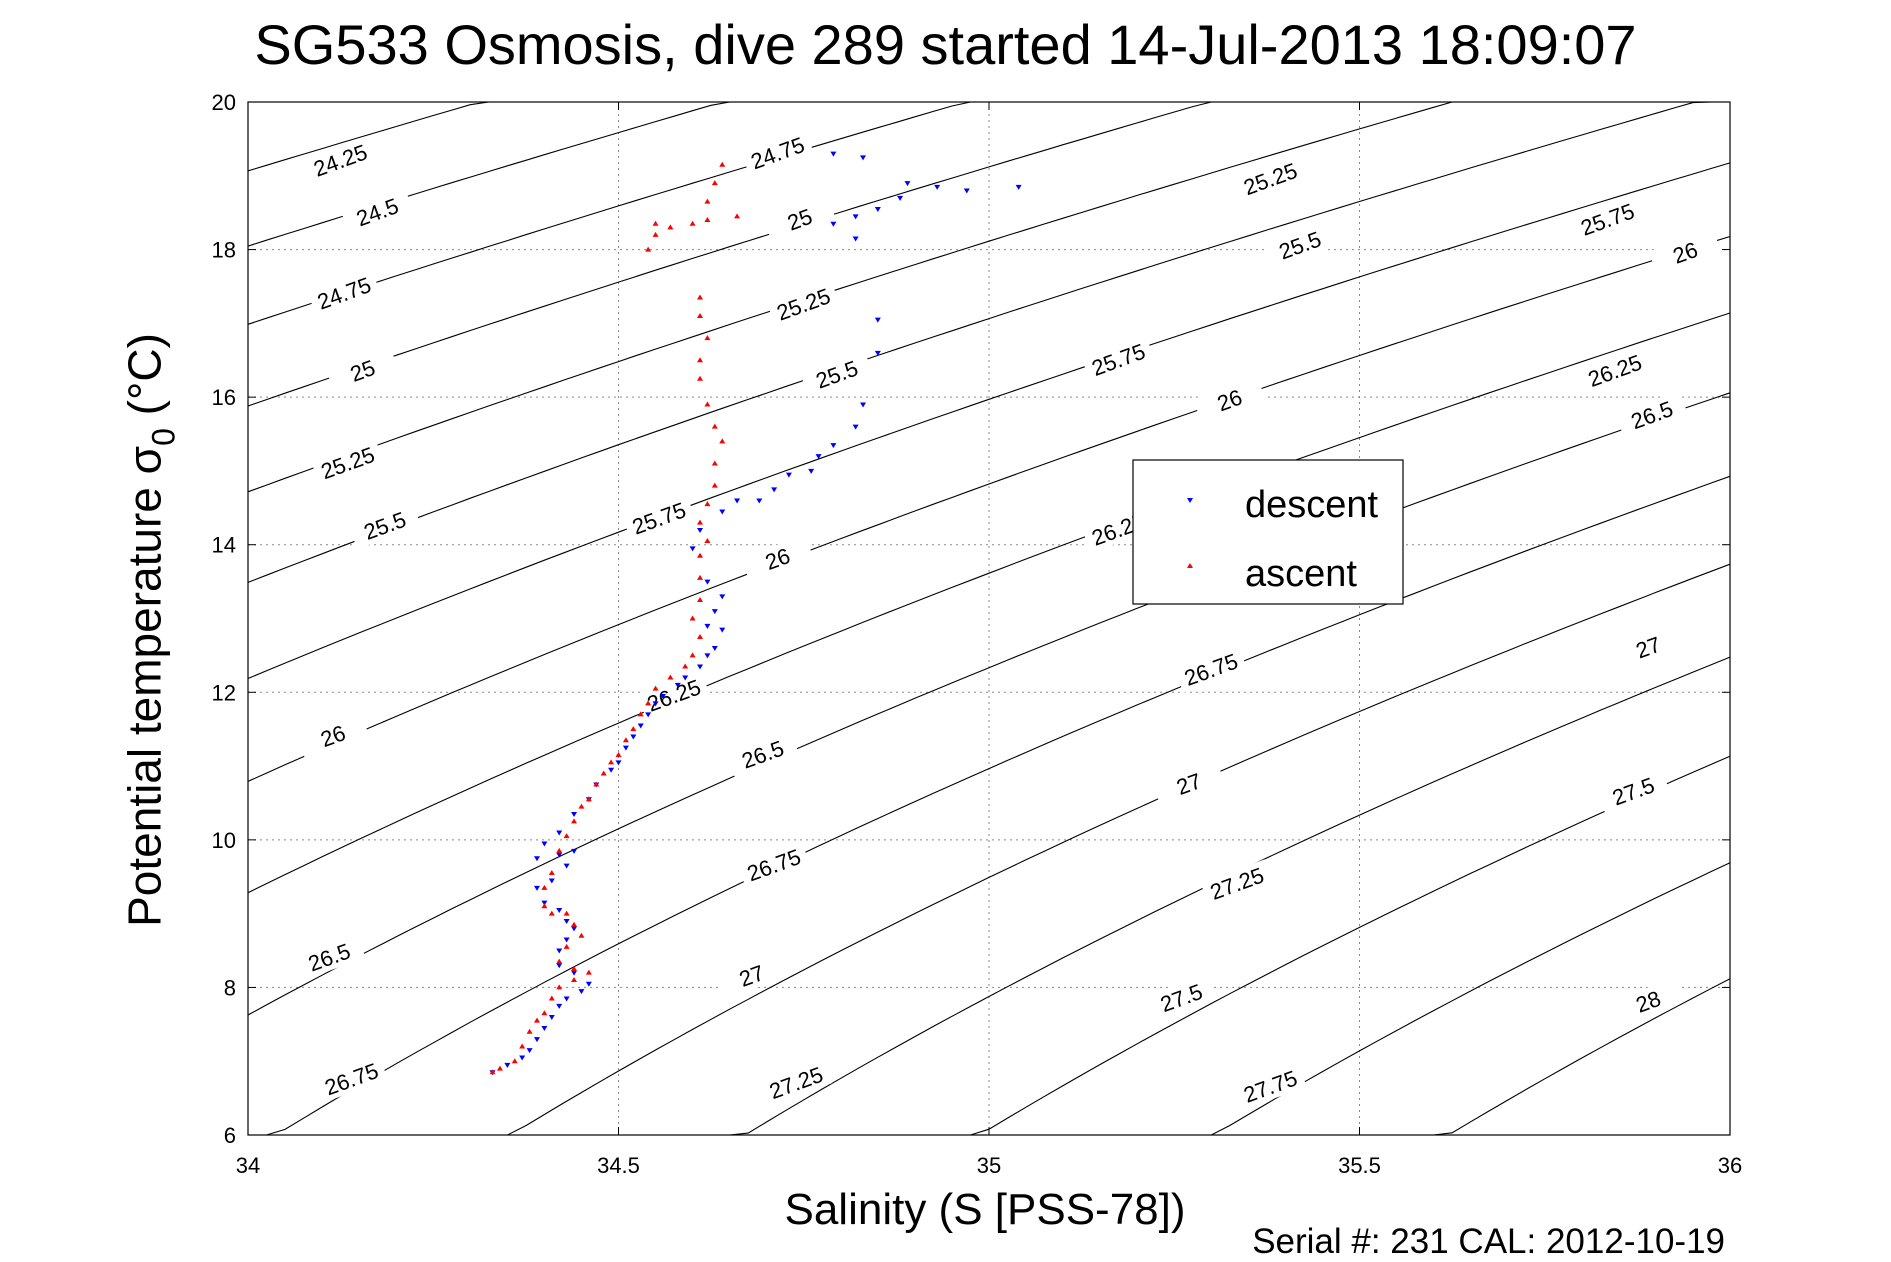 Image resolution: width=1891 pixels, height=1262 pixels. Describe the element at coordinates (224, 545) in the screenshot. I see `y-tick-label: 14` at that location.